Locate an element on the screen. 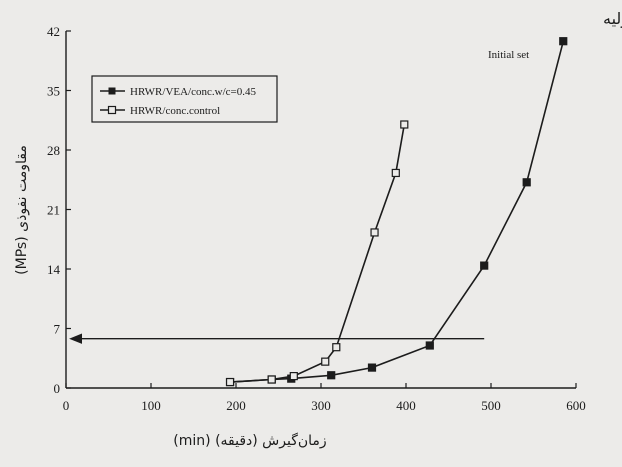 Image resolution: width=622 pixels, height=467 pixels. x-tick-label: 200 is located at coordinates (236, 405).